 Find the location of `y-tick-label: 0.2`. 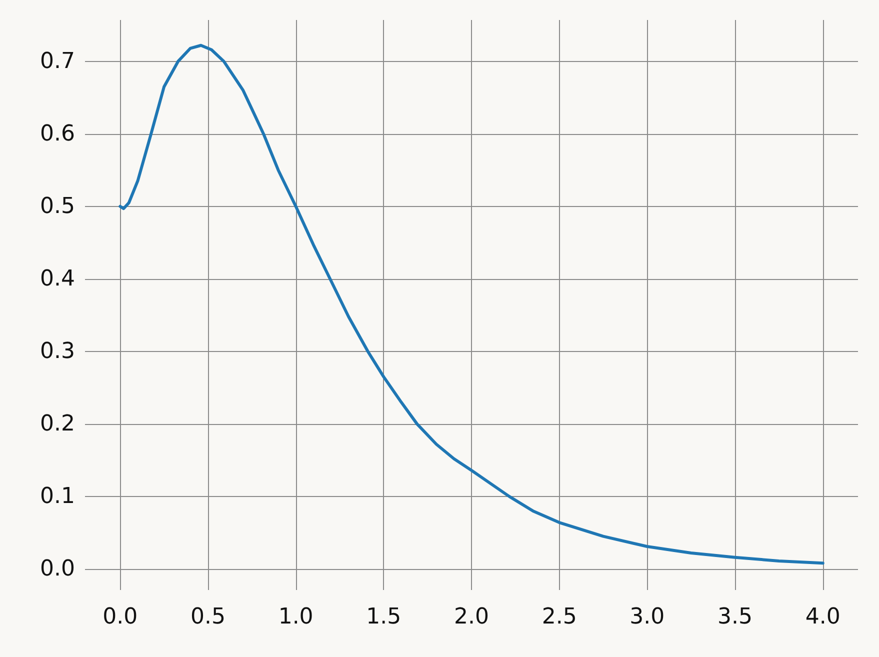

y-tick-label: 0.2 is located at coordinates (57, 423).